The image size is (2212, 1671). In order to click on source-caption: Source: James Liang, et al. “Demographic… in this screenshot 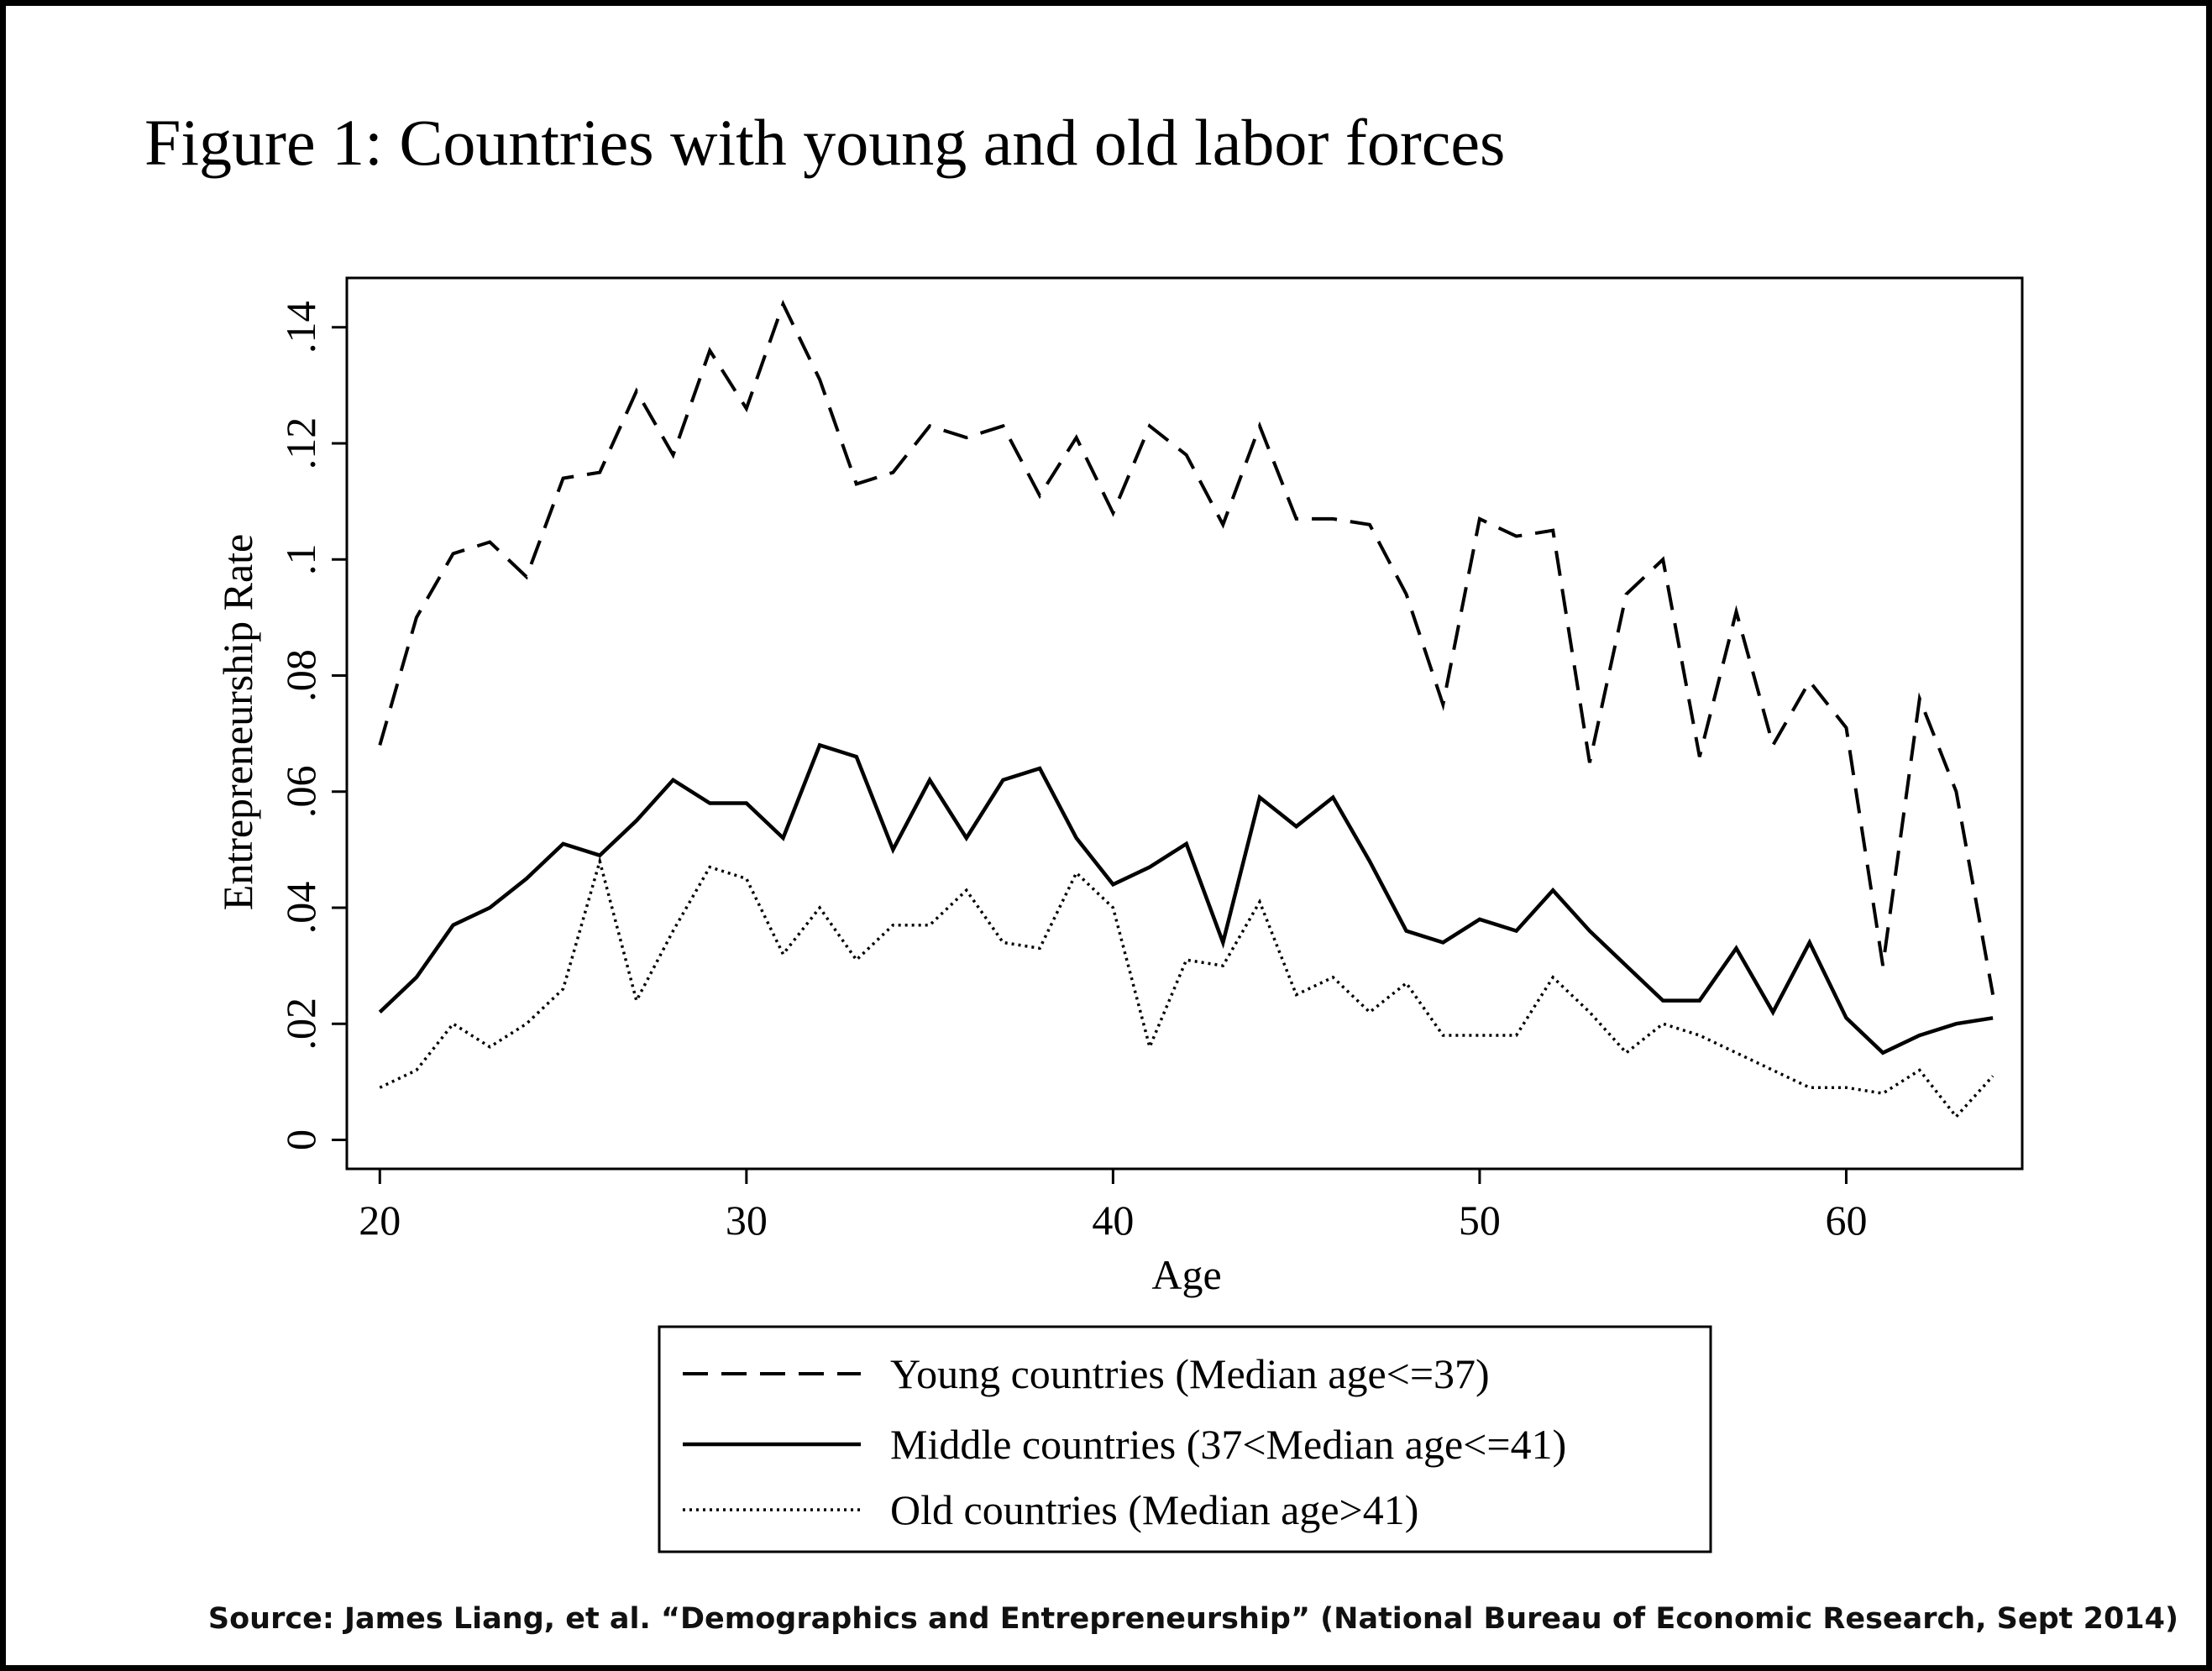, I will do `click(1192, 1619)`.